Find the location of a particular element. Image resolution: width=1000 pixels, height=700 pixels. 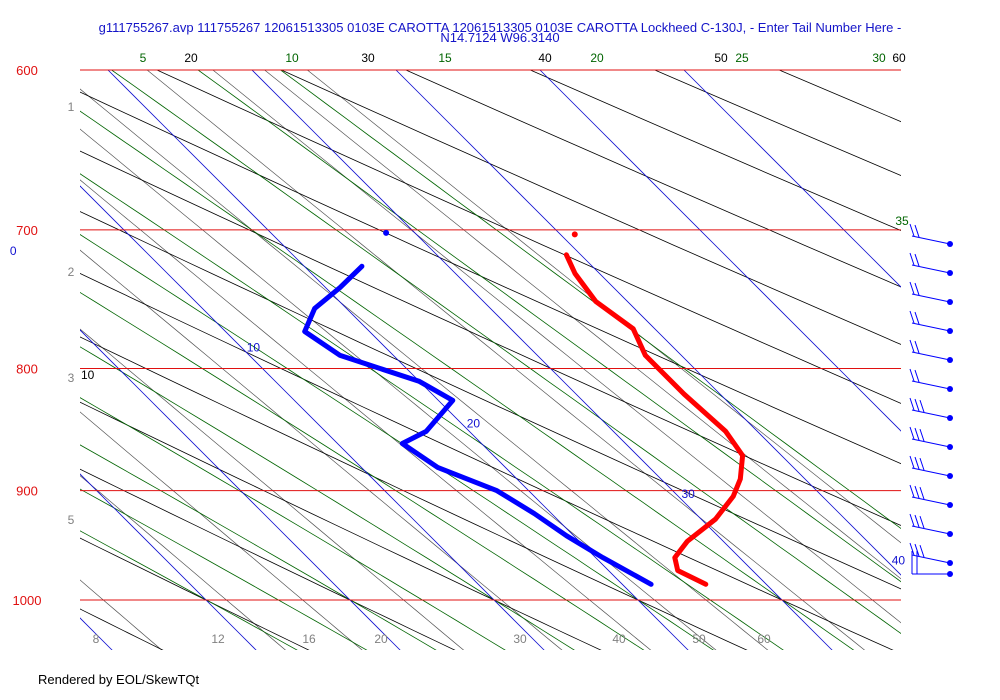

height-km-label: 2 is located at coordinates (71, 272).